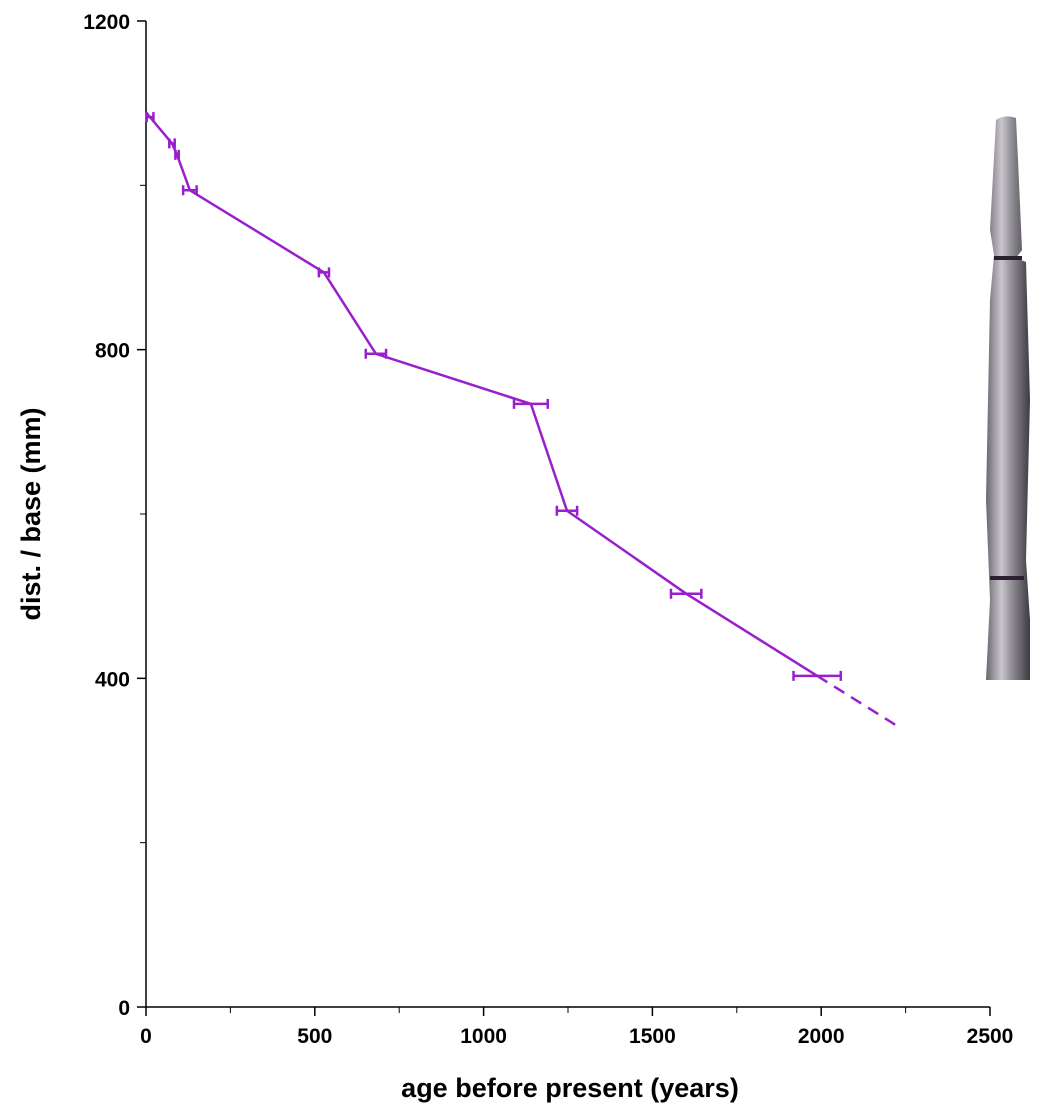 The width and height of the screenshot is (1041, 1118). What do you see at coordinates (483, 1036) in the screenshot?
I see `x-tick-label: 1000` at bounding box center [483, 1036].